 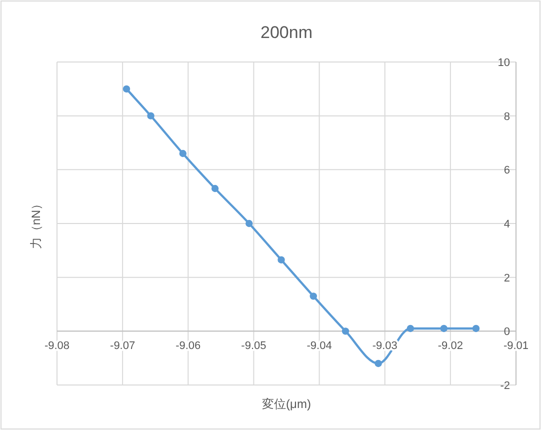 What do you see at coordinates (516, 346) in the screenshot?
I see `x-tick-label: -9.01` at bounding box center [516, 346].